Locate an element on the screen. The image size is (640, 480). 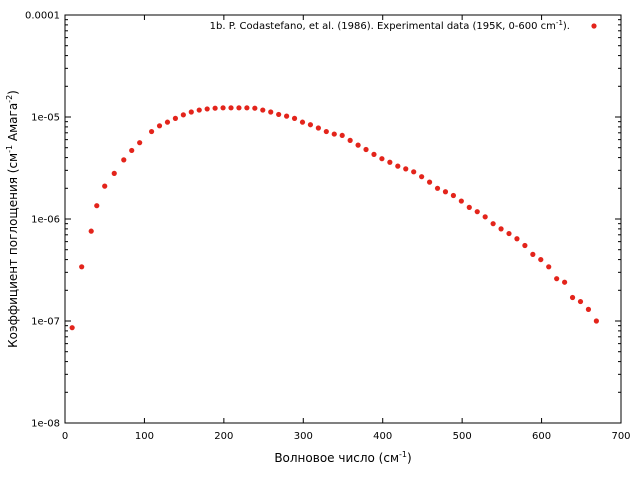
y-axis-title: Коэффициент поглощения (см-1 Амага-2) is located at coordinates (12, 219).